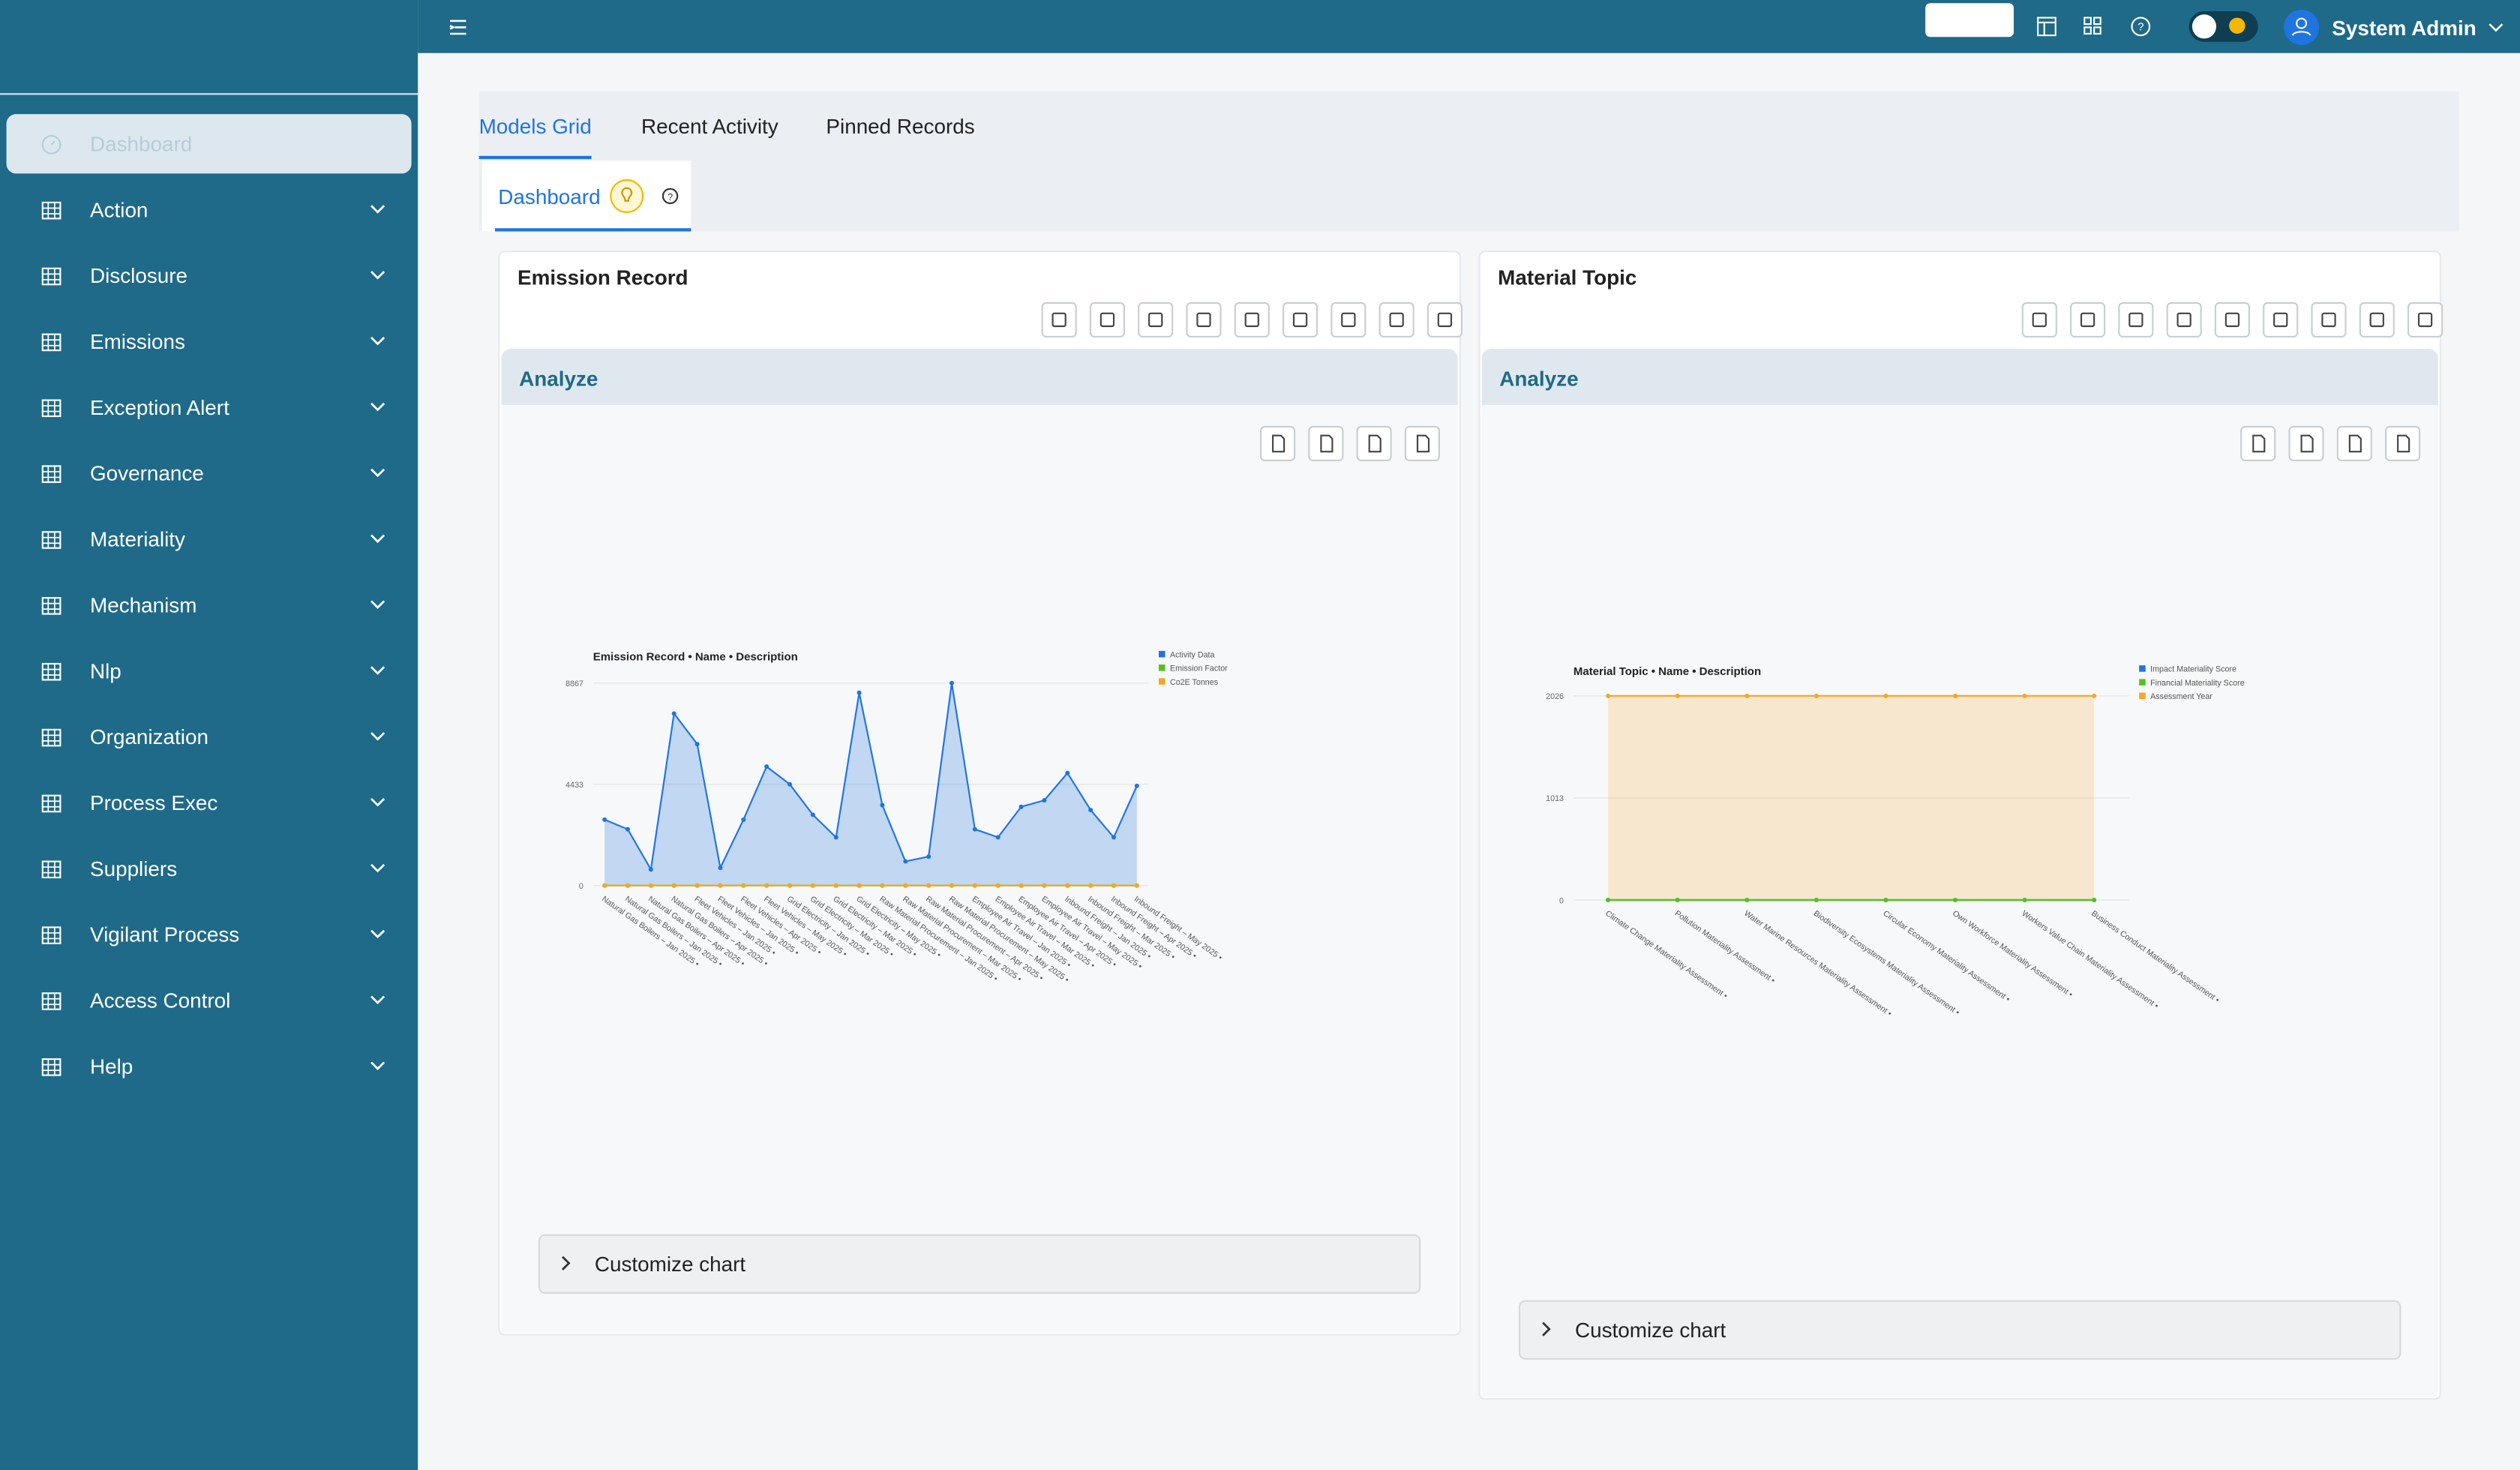  Describe the element at coordinates (1969, 20) in the screenshot. I see `search-box` at that location.